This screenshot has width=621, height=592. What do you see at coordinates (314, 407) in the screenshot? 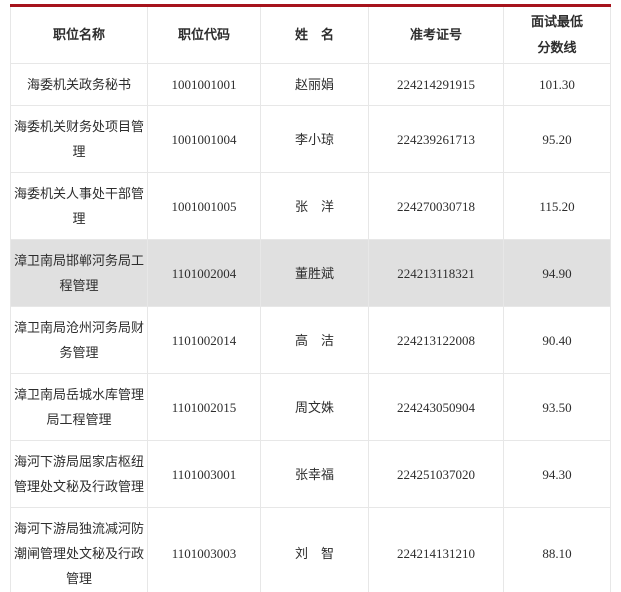
I see `cell-name: 周文姝` at bounding box center [314, 407].